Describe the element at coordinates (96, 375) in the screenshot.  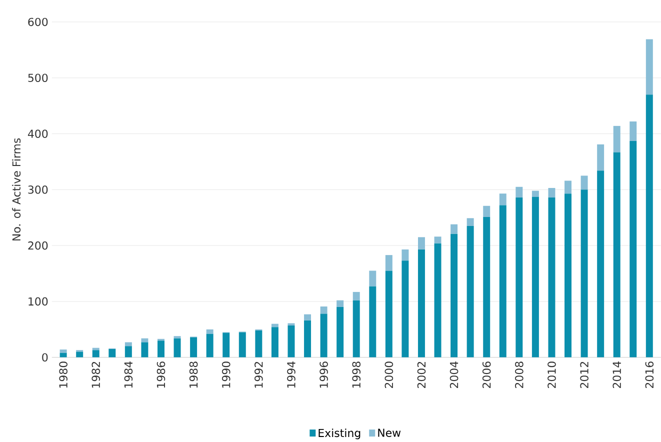
I see `x-tick-label: 1982` at that location.